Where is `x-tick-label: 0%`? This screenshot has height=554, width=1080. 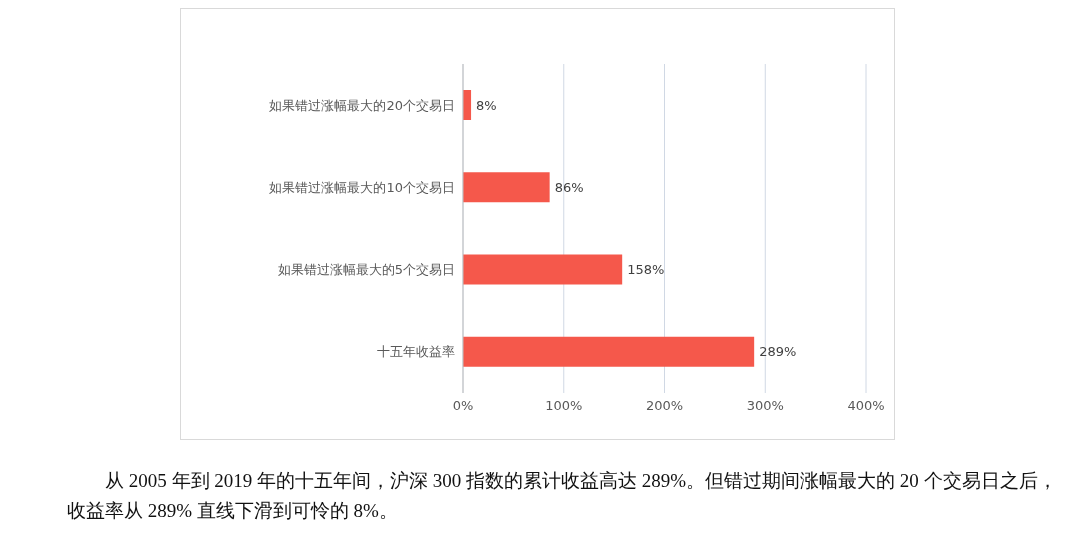 x-tick-label: 0% is located at coordinates (463, 406).